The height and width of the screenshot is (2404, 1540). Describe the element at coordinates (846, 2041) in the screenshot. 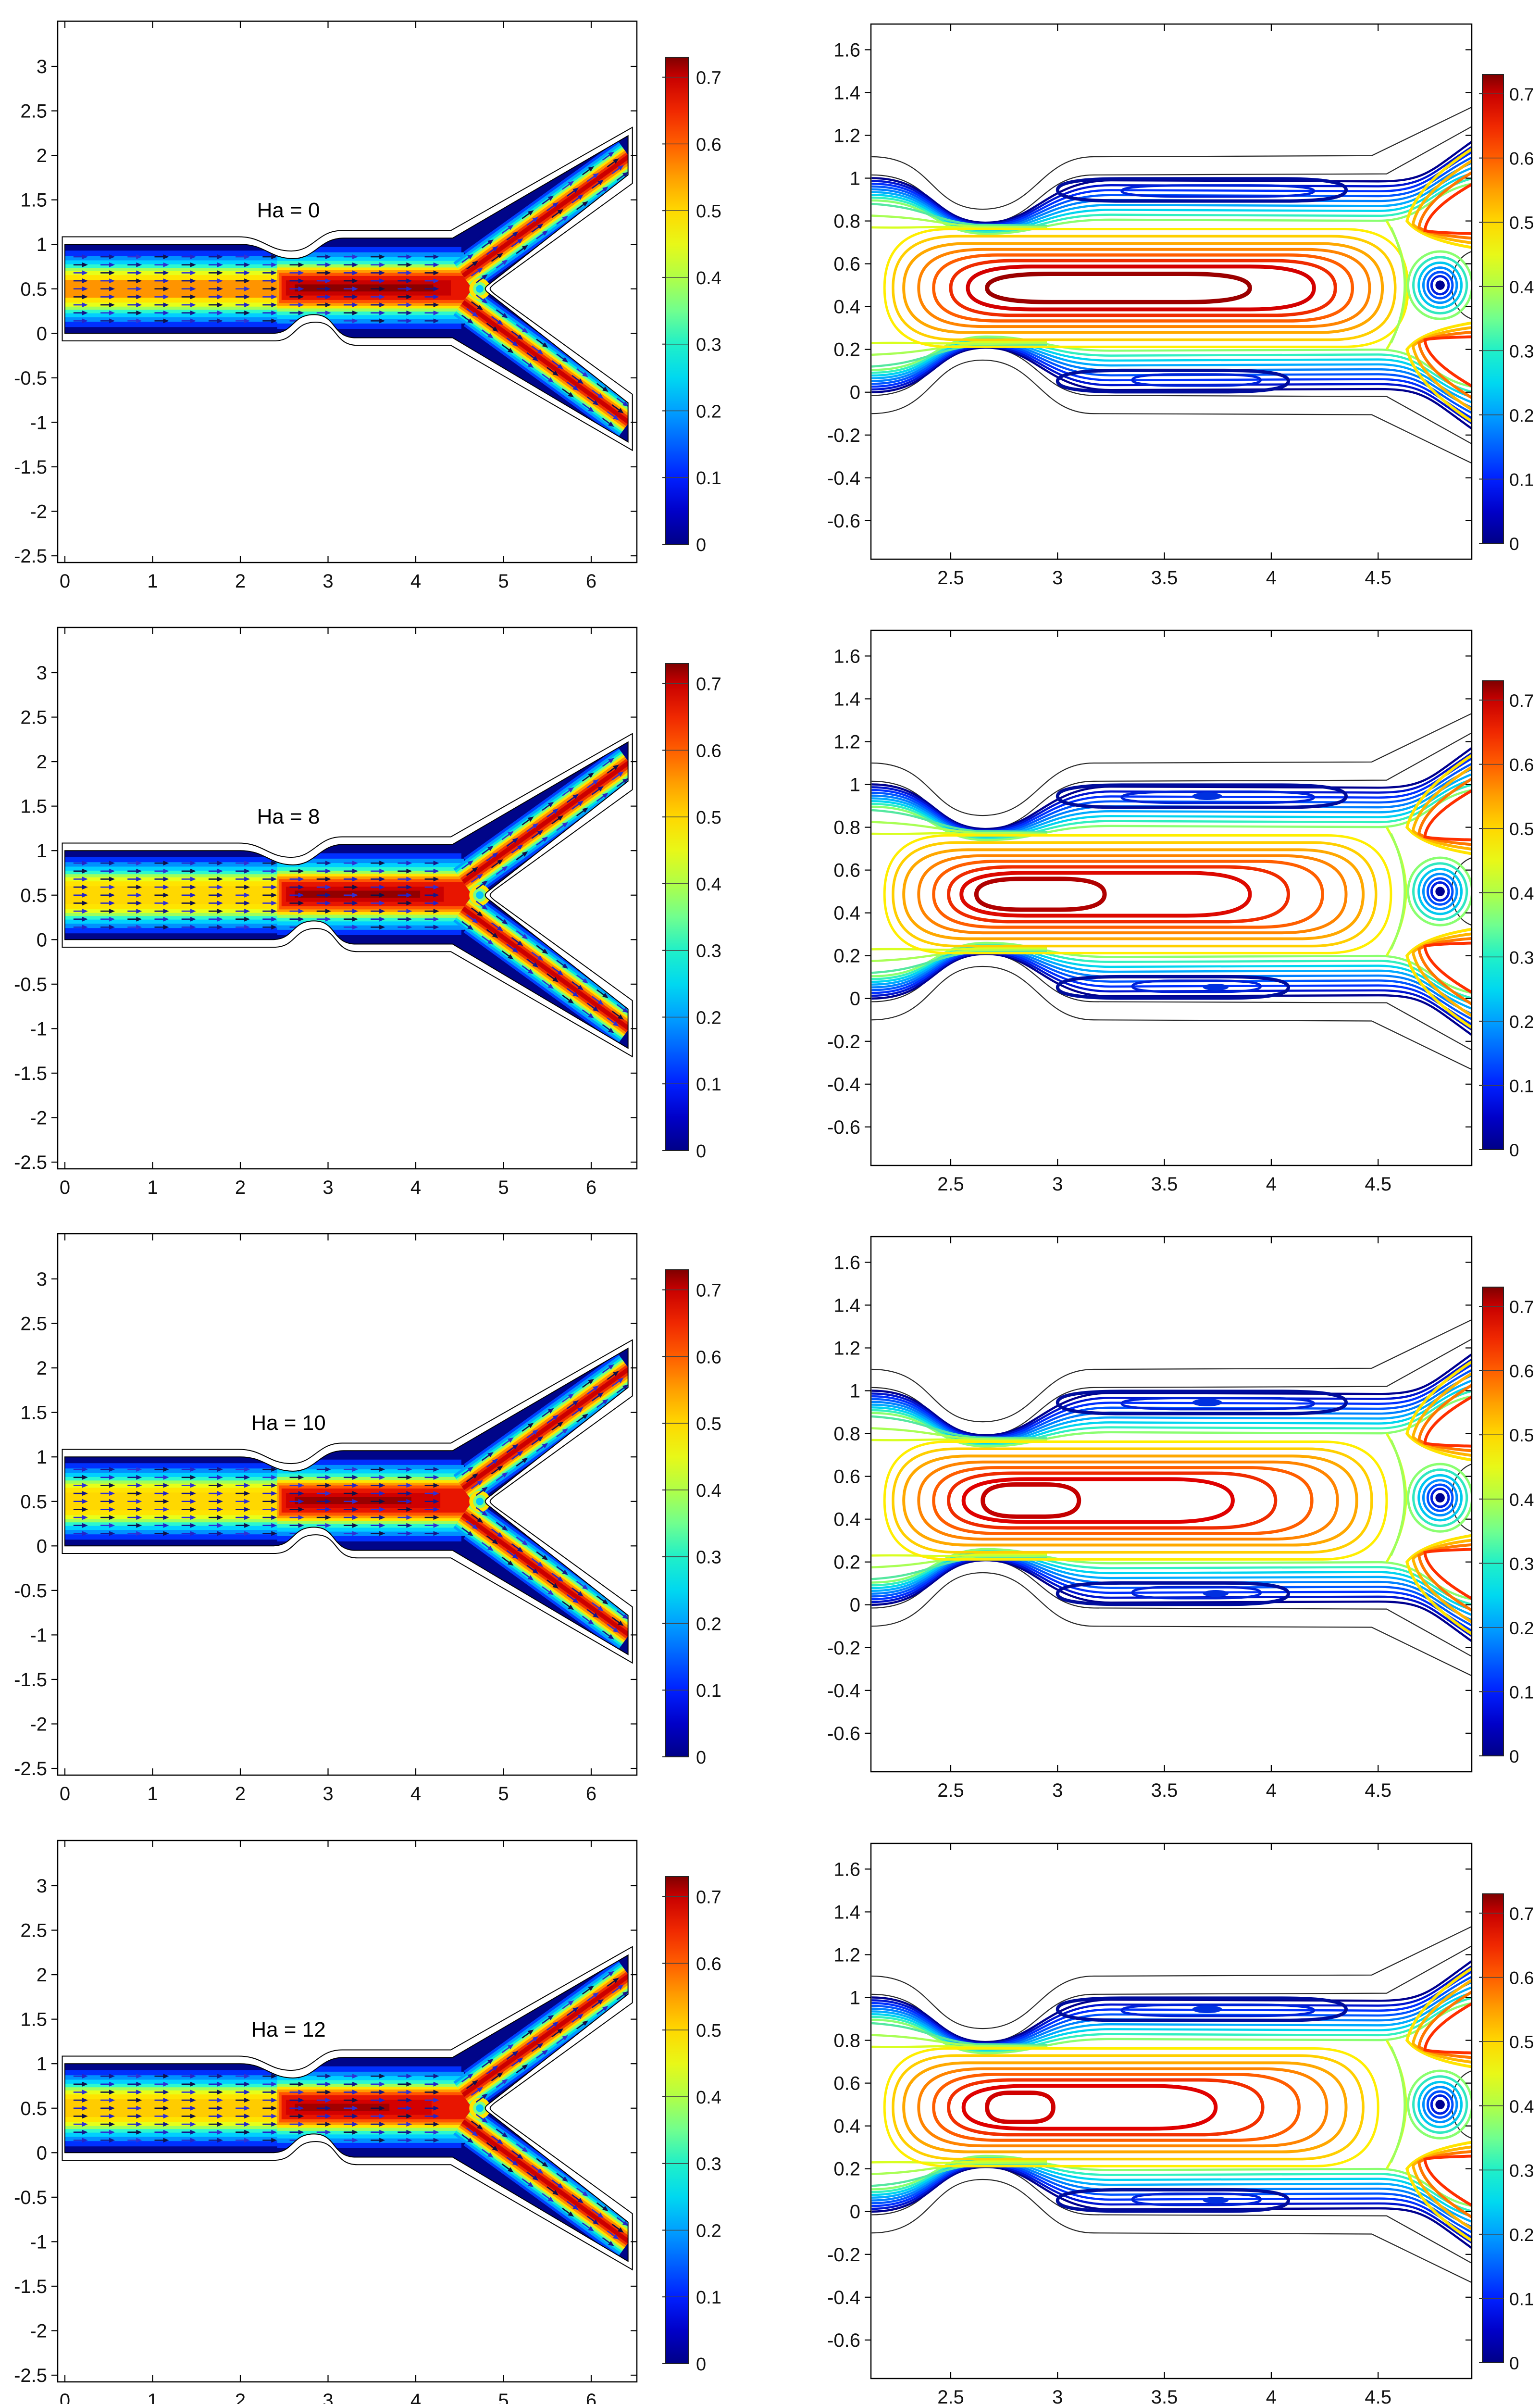

I see `y-tick-label: 0.8` at that location.